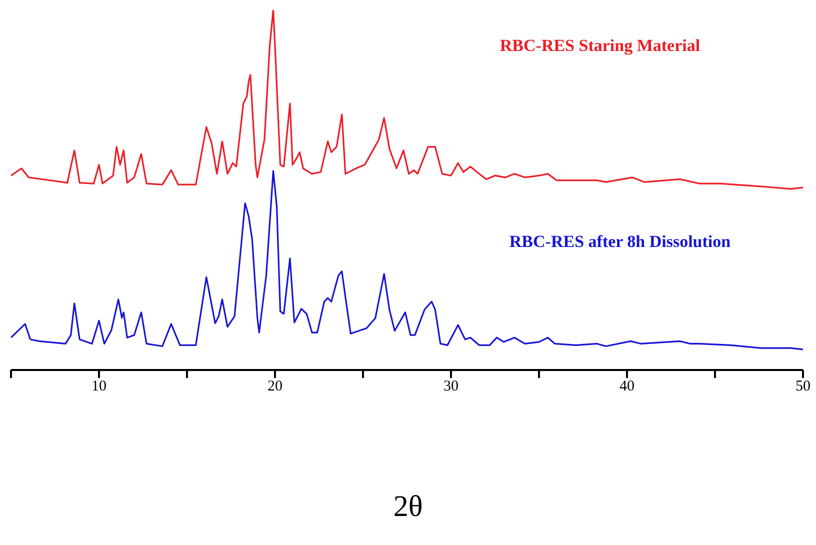 Image resolution: width=816 pixels, height=545 pixels. I want to click on x-tick-label: 30, so click(451, 386).